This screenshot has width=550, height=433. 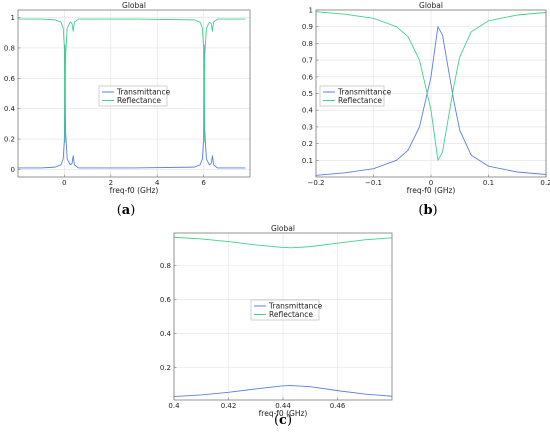 I want to click on y-tick-label: 0, so click(x=13, y=170).